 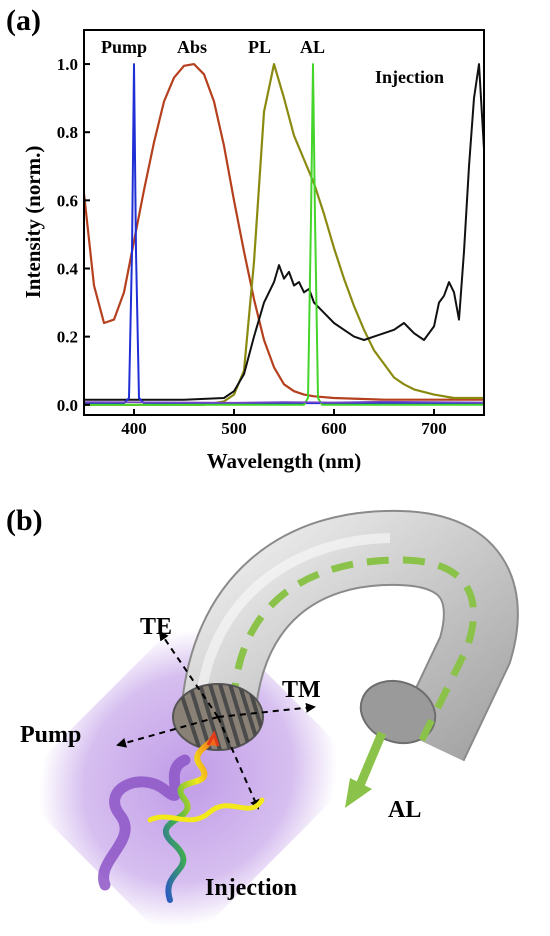 I want to click on x-axis-title: Wavelength (nm), so click(x=284, y=461).